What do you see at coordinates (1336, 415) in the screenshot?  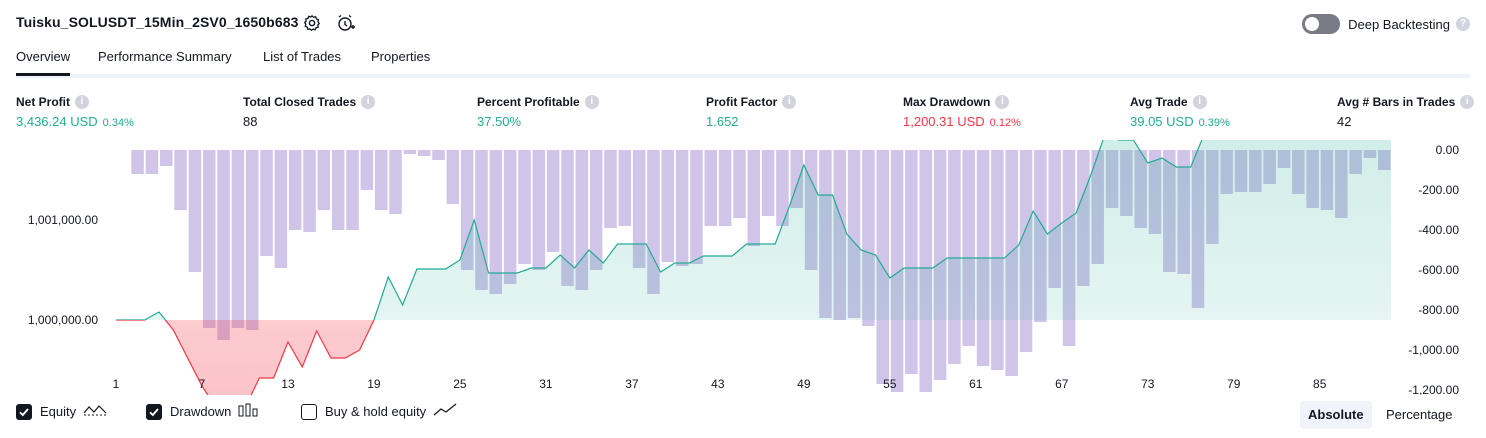 I see `absolute-button: Absolute` at bounding box center [1336, 415].